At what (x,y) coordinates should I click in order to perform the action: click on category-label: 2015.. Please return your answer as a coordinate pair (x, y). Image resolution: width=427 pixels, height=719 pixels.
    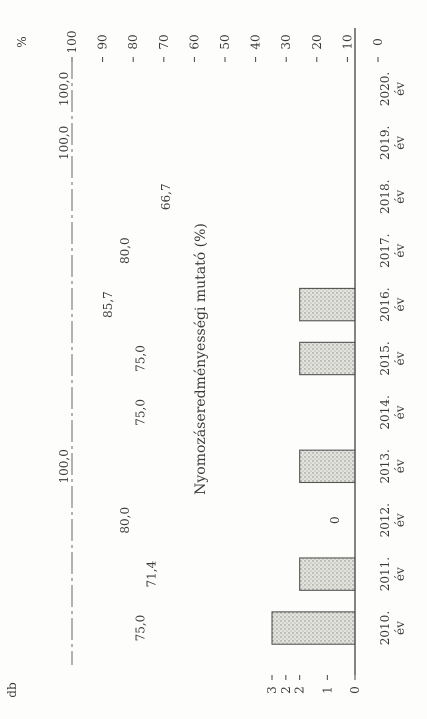
    Looking at the image, I should click on (385, 358).